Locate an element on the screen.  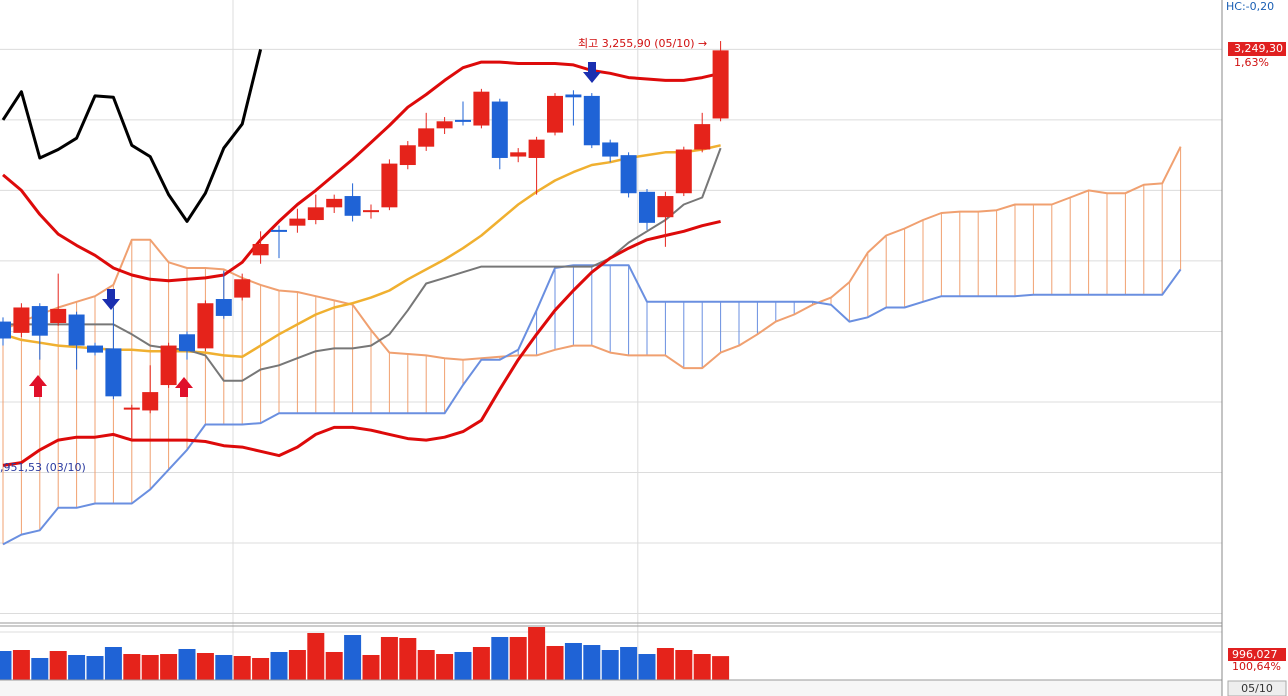
cursor-box is located at coordinates (1257, 688).